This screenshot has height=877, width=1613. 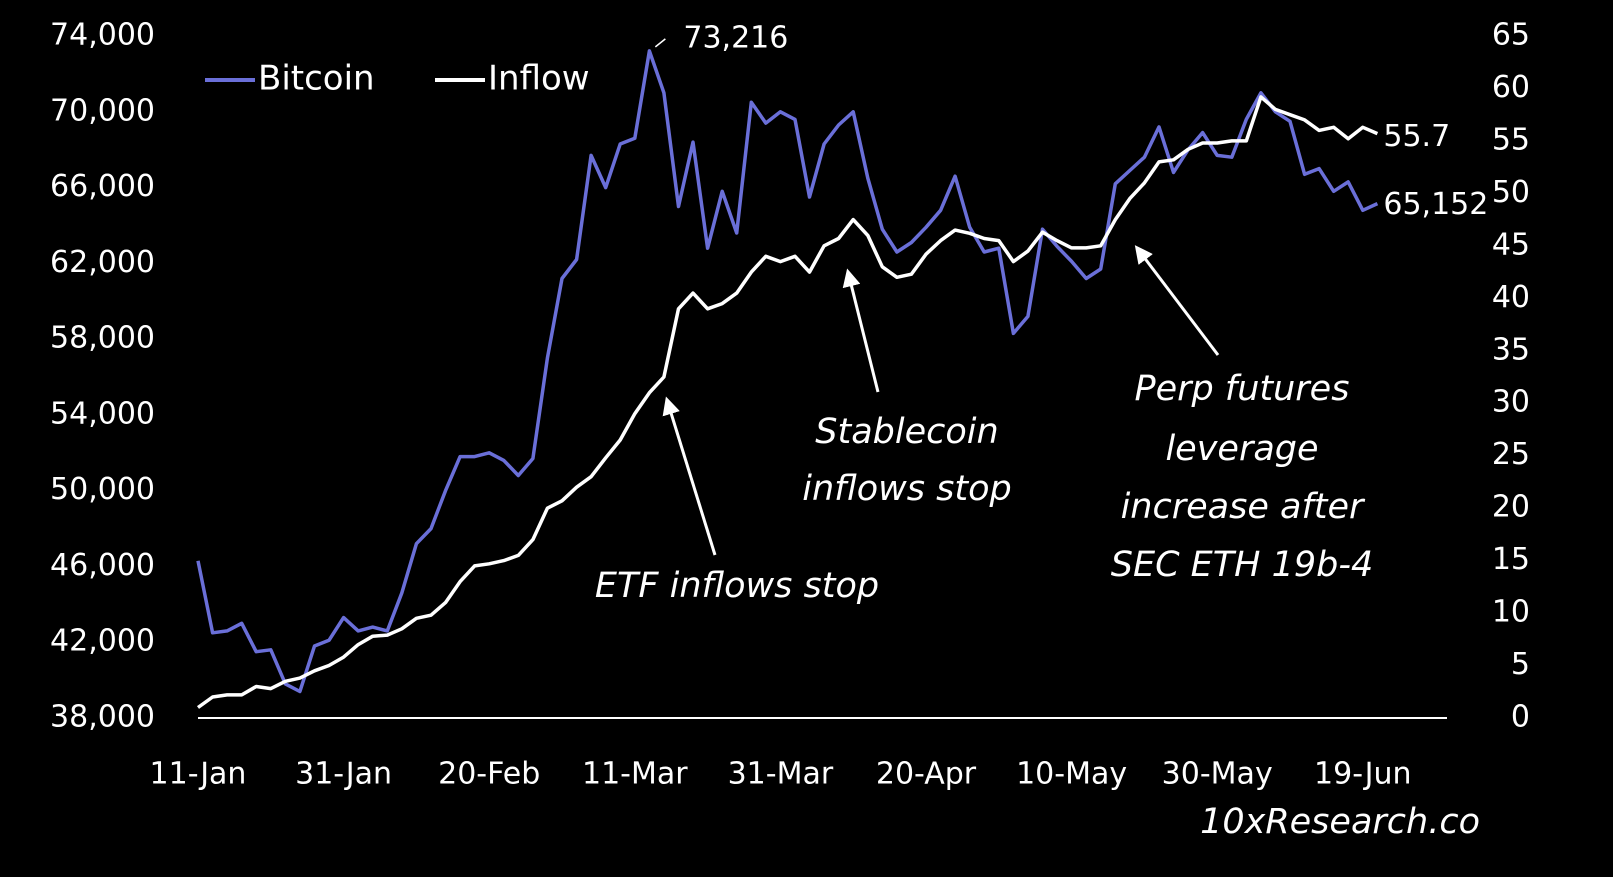 What do you see at coordinates (1520, 664) in the screenshot?
I see `y2-tick-label: 5` at bounding box center [1520, 664].